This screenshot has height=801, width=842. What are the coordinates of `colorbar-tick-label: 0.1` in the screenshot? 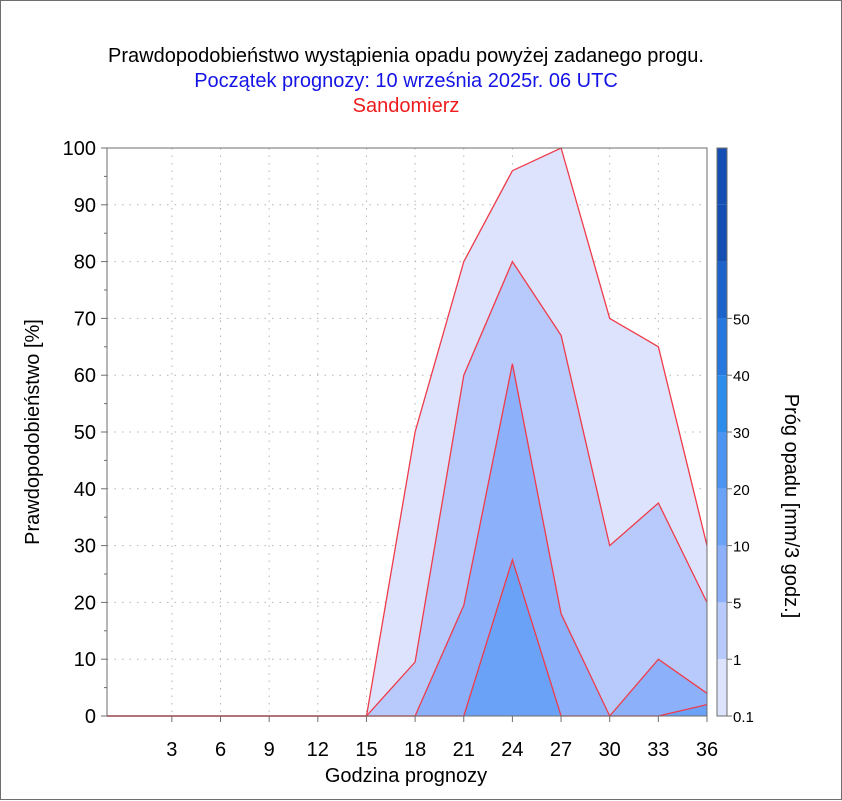 It's located at (743, 717).